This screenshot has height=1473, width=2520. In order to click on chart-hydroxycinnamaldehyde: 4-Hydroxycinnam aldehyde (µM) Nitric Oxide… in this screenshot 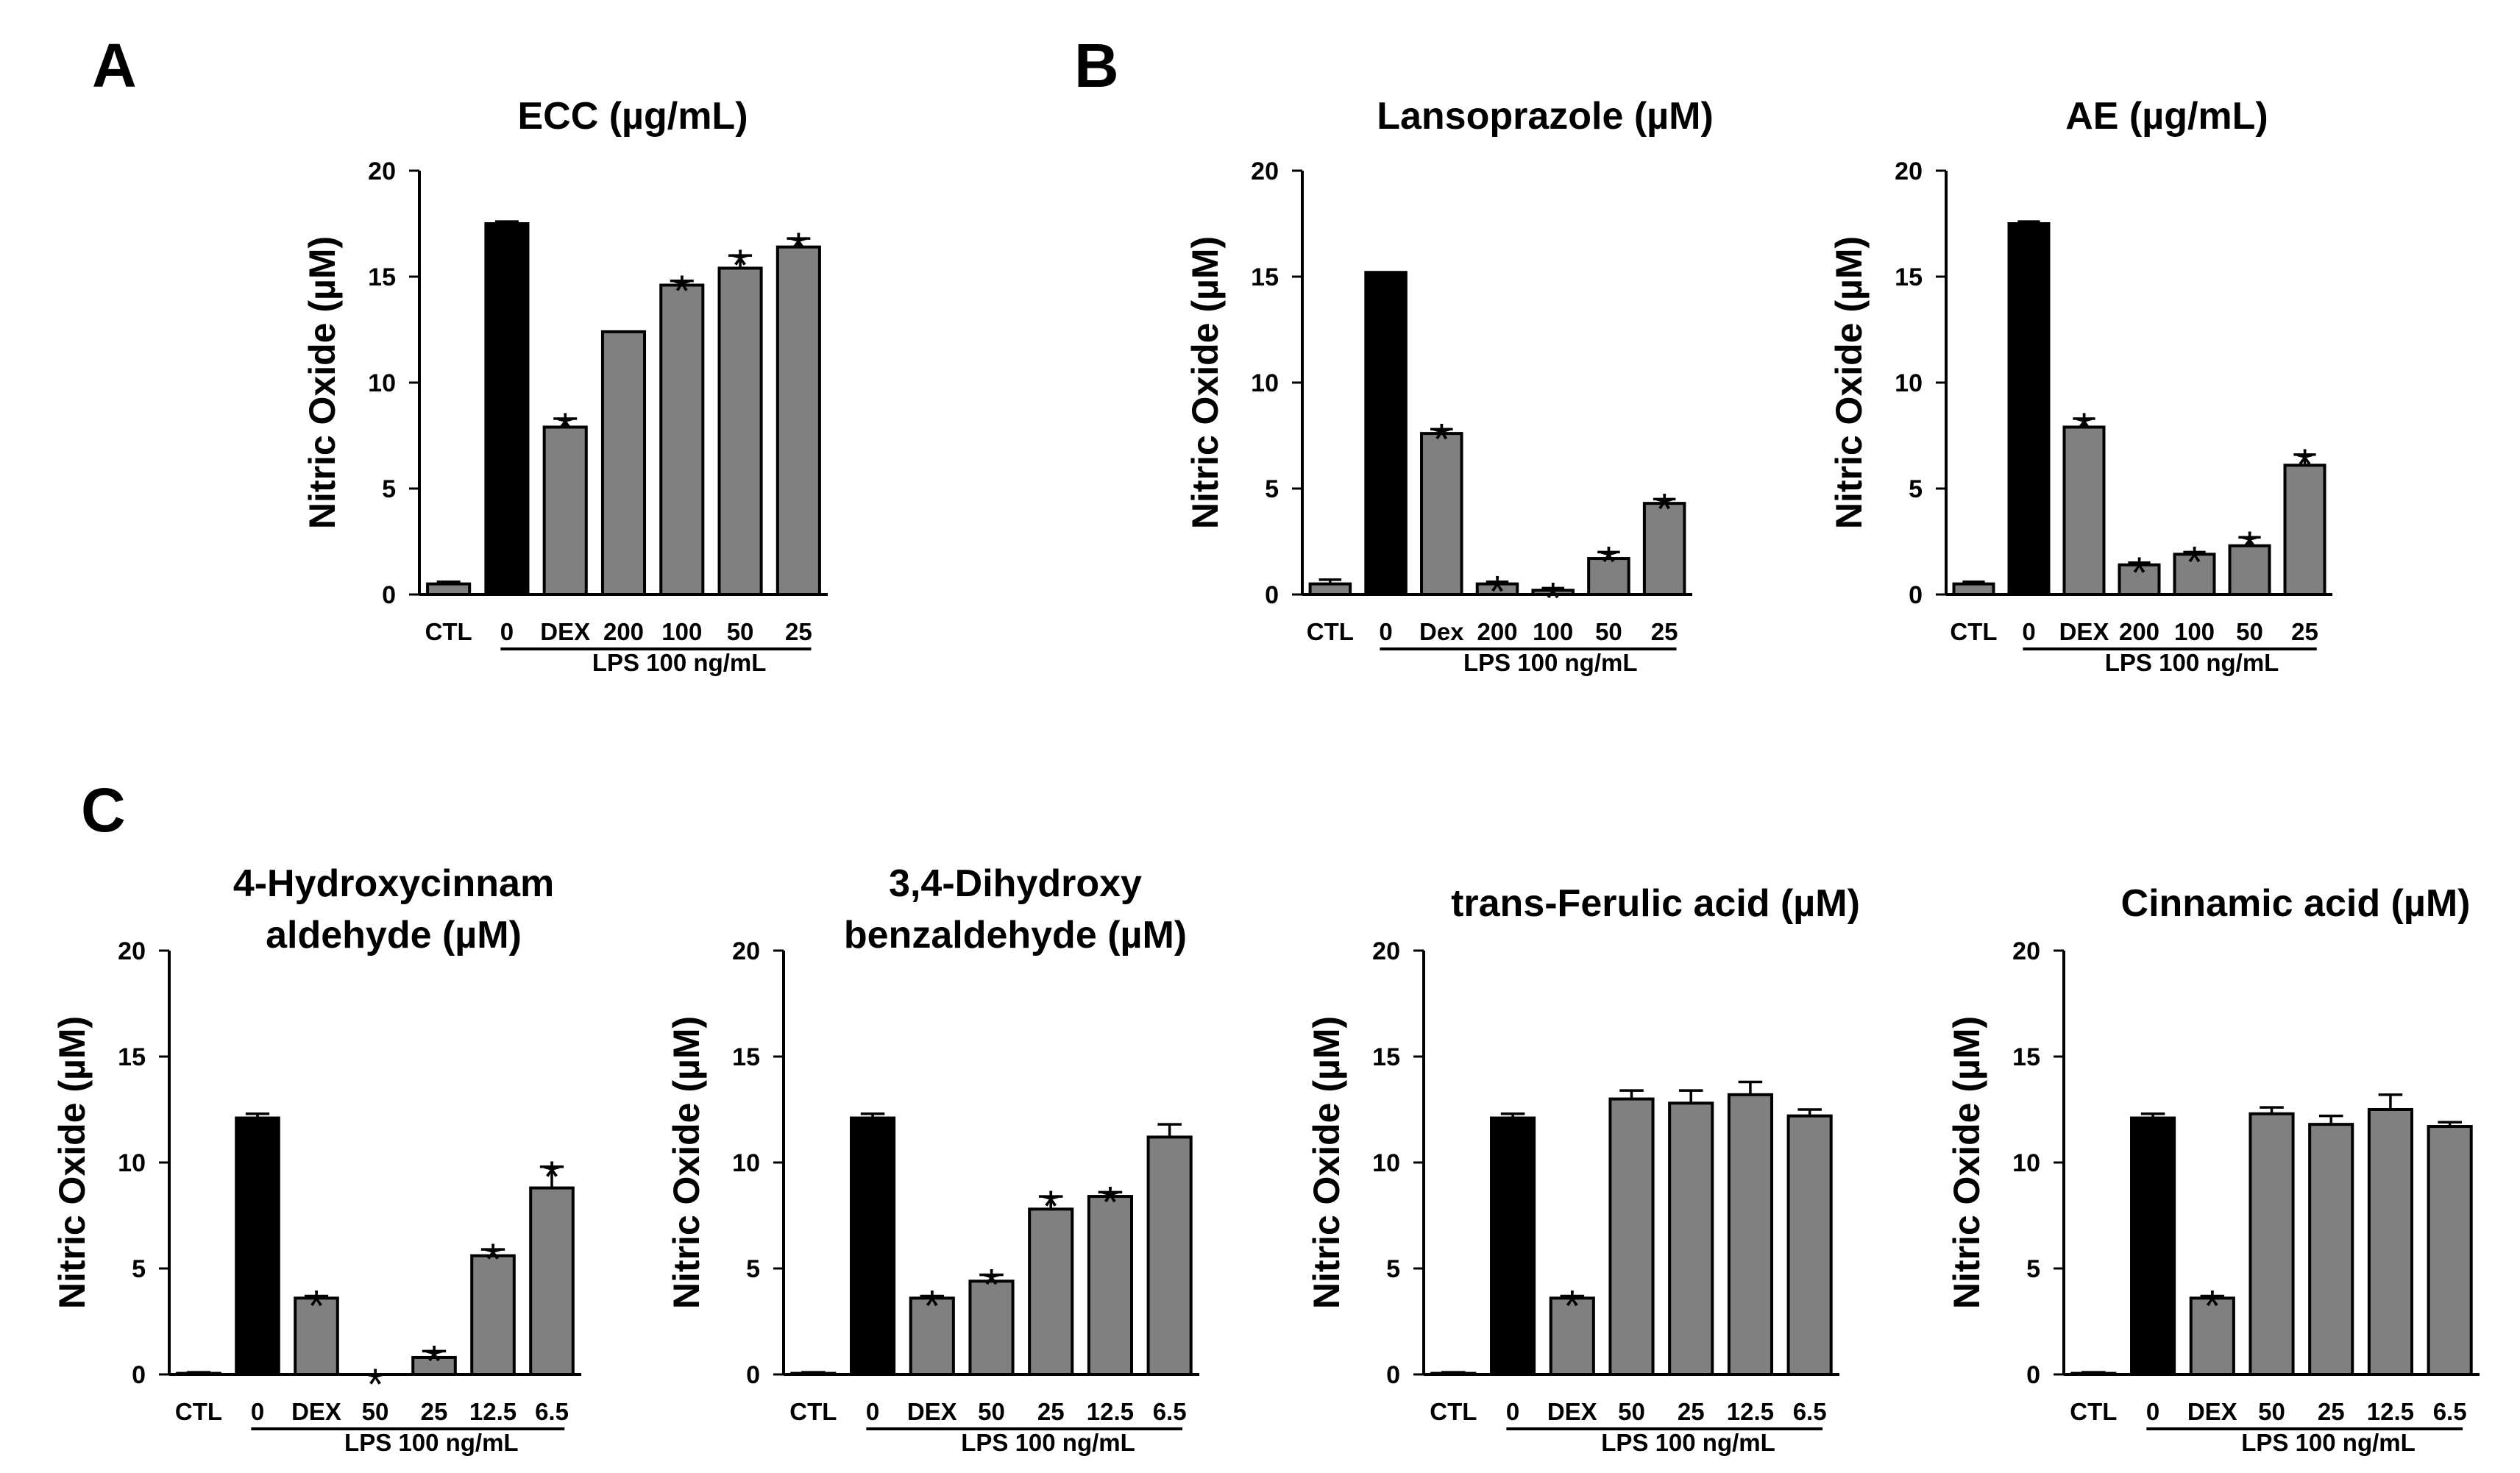, I will do `click(316, 1159)`.